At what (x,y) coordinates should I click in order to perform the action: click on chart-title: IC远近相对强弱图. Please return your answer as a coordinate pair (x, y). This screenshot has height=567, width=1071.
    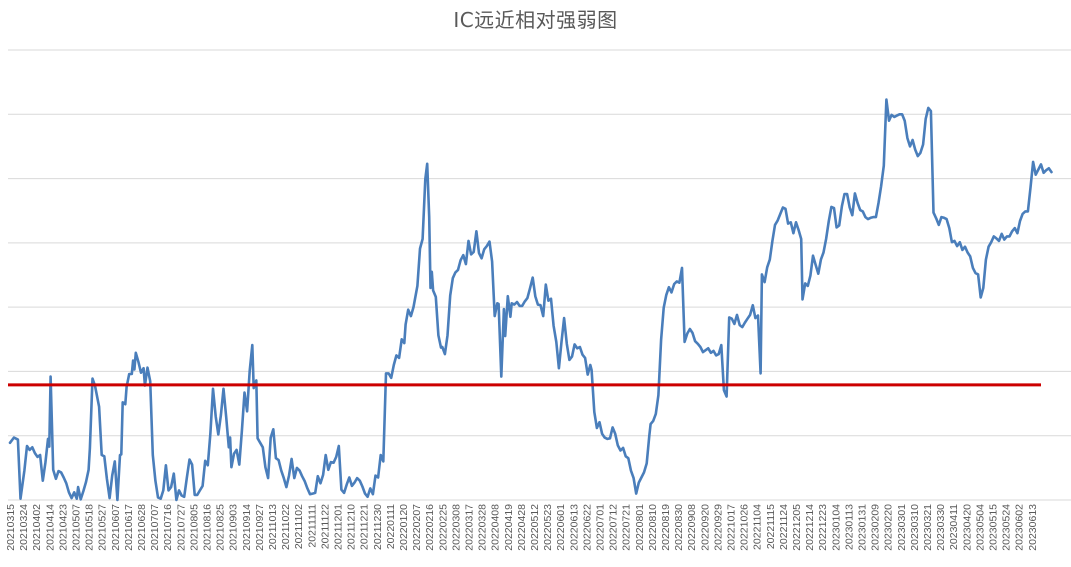
    Looking at the image, I should click on (535, 20).